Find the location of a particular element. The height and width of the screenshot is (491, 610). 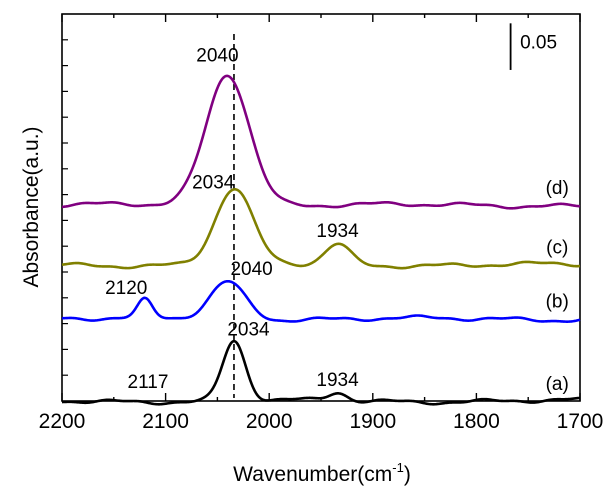

x-tick-label: 2200 is located at coordinates (62, 421).